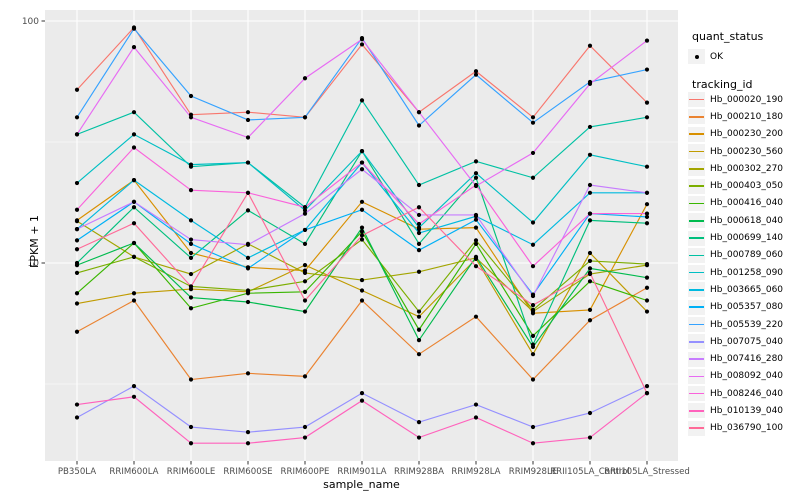 This screenshot has height=500, width=800. What do you see at coordinates (735, 376) in the screenshot?
I see `legend-entry-Hb_008092_040: Hb_008092_040` at bounding box center [735, 376].